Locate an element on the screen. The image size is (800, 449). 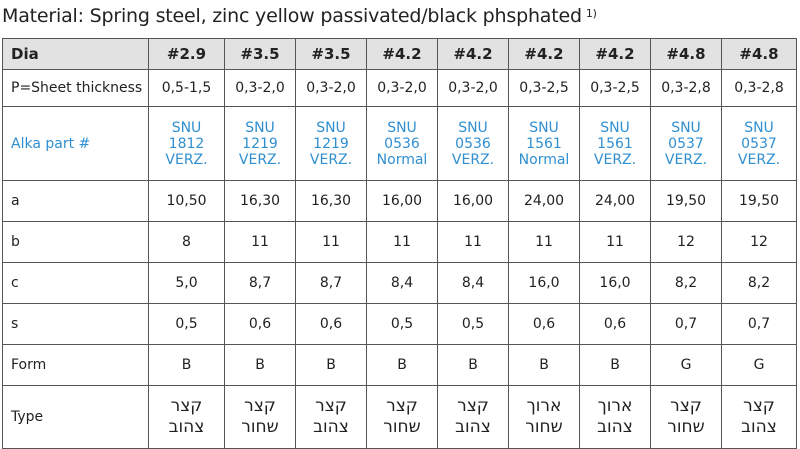
table-cell: #4.8 is located at coordinates (686, 54).